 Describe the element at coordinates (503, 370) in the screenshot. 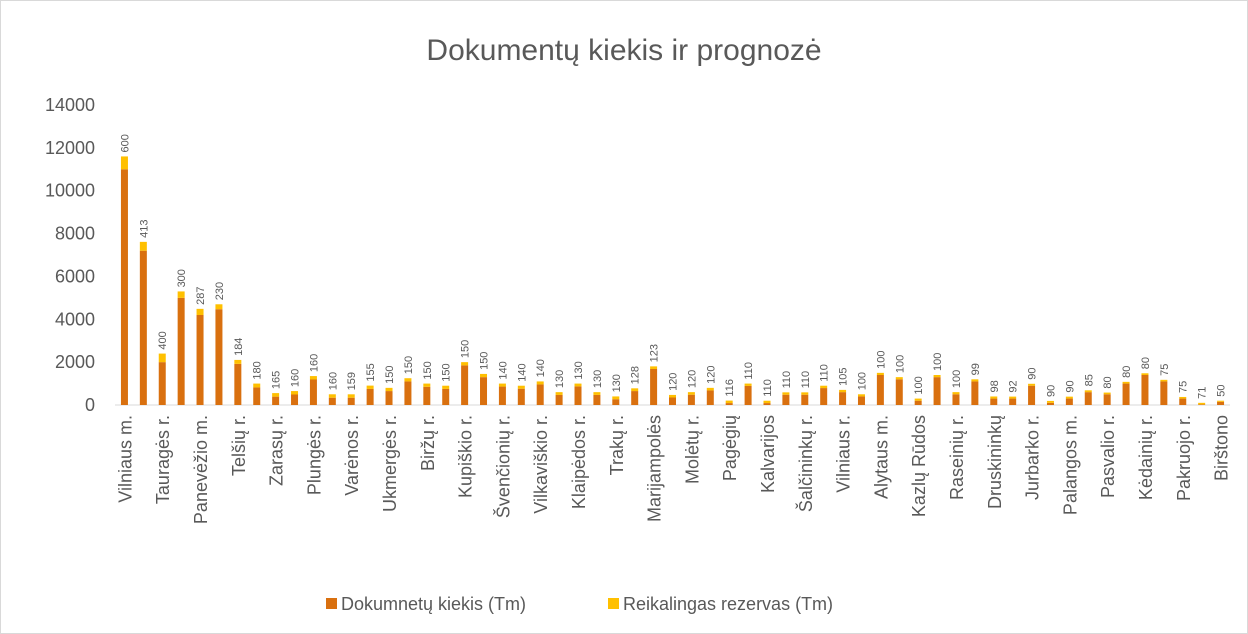

I see `data-label: 140` at that location.